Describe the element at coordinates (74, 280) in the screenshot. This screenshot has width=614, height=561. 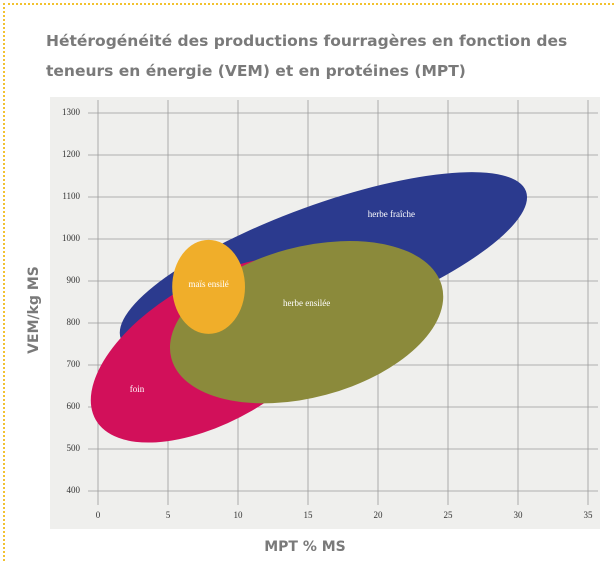
I see `y-tick-label: 900` at that location.